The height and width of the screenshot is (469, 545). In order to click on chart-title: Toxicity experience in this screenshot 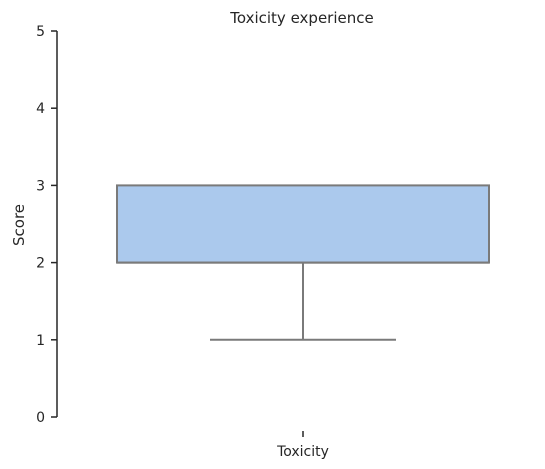, I will do `click(301, 18)`.